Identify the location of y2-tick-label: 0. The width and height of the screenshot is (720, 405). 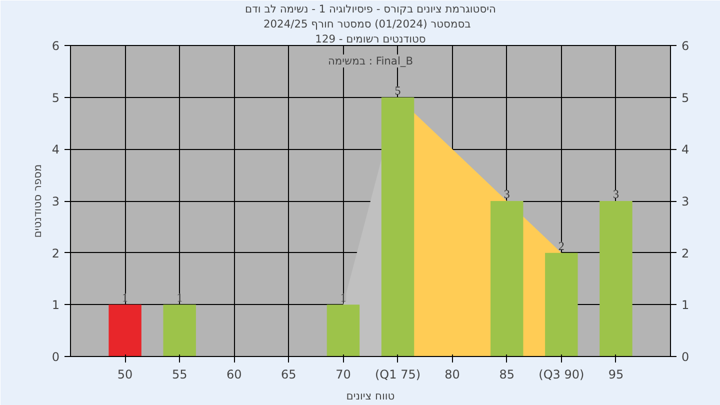
(686, 357).